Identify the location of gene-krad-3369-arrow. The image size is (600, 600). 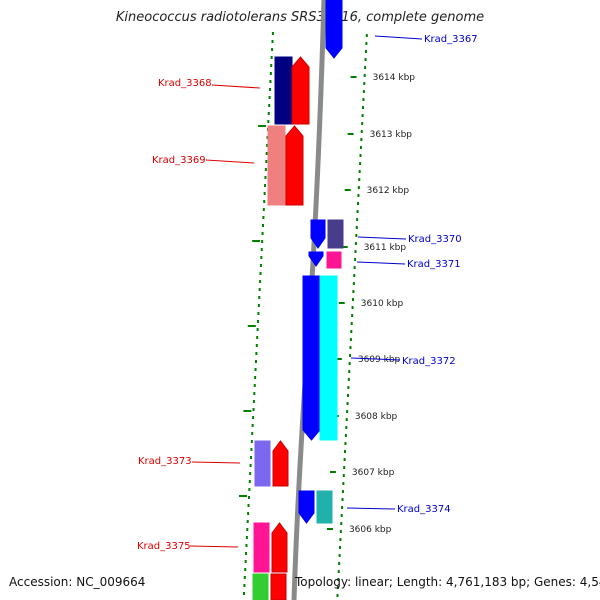
(294, 165).